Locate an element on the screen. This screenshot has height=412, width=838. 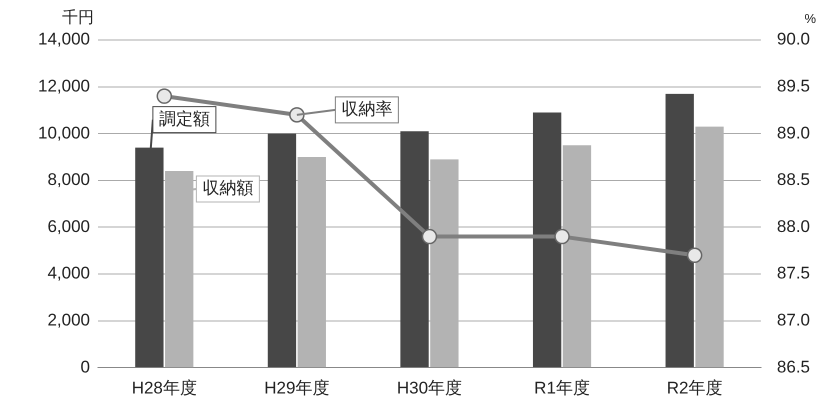
x-tick-label: H28年度 is located at coordinates (164, 388).